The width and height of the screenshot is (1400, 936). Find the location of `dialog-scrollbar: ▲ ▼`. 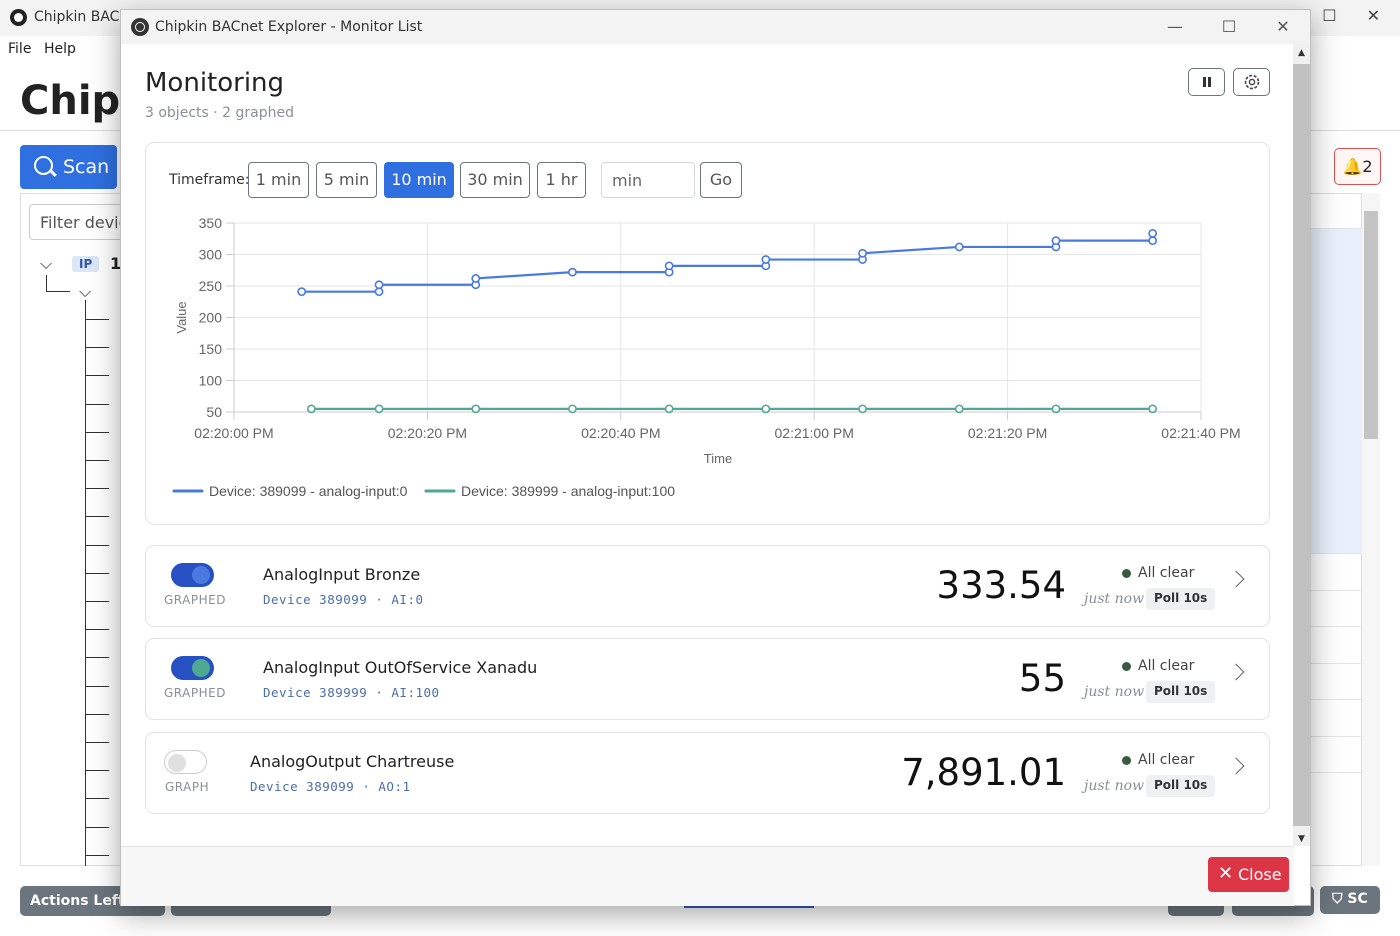

dialog-scrollbar: ▲ ▼ is located at coordinates (1301, 445).